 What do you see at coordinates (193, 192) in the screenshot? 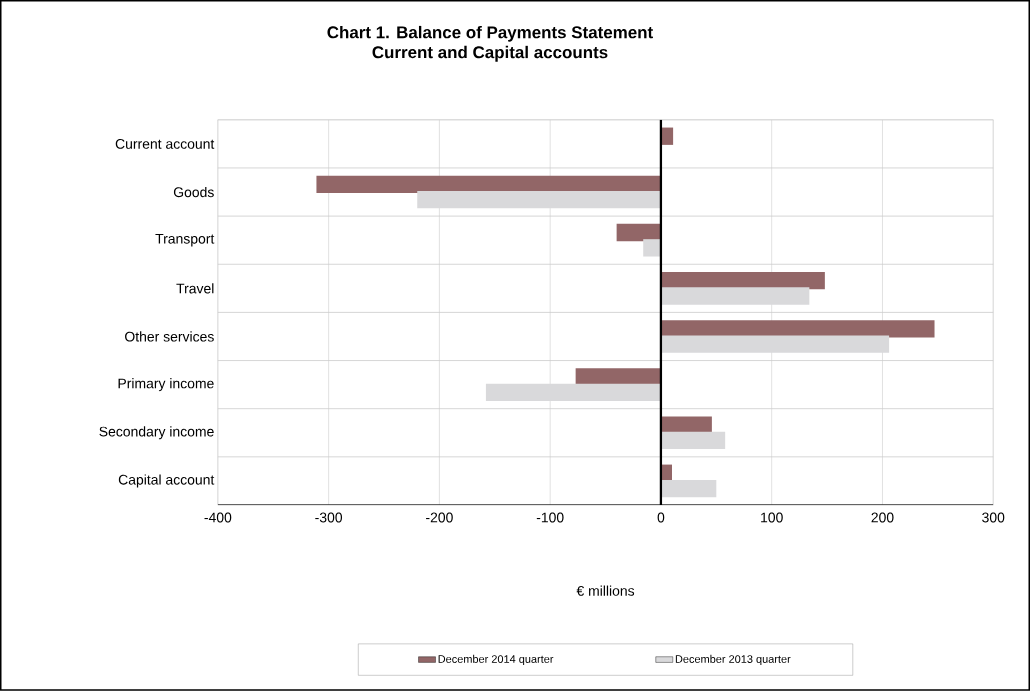
I see `y-tick-label: Goods` at bounding box center [193, 192].